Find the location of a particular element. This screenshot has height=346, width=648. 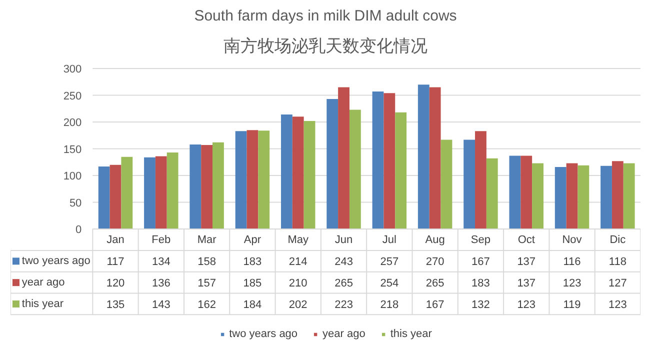

data-label: 134 is located at coordinates (161, 262).